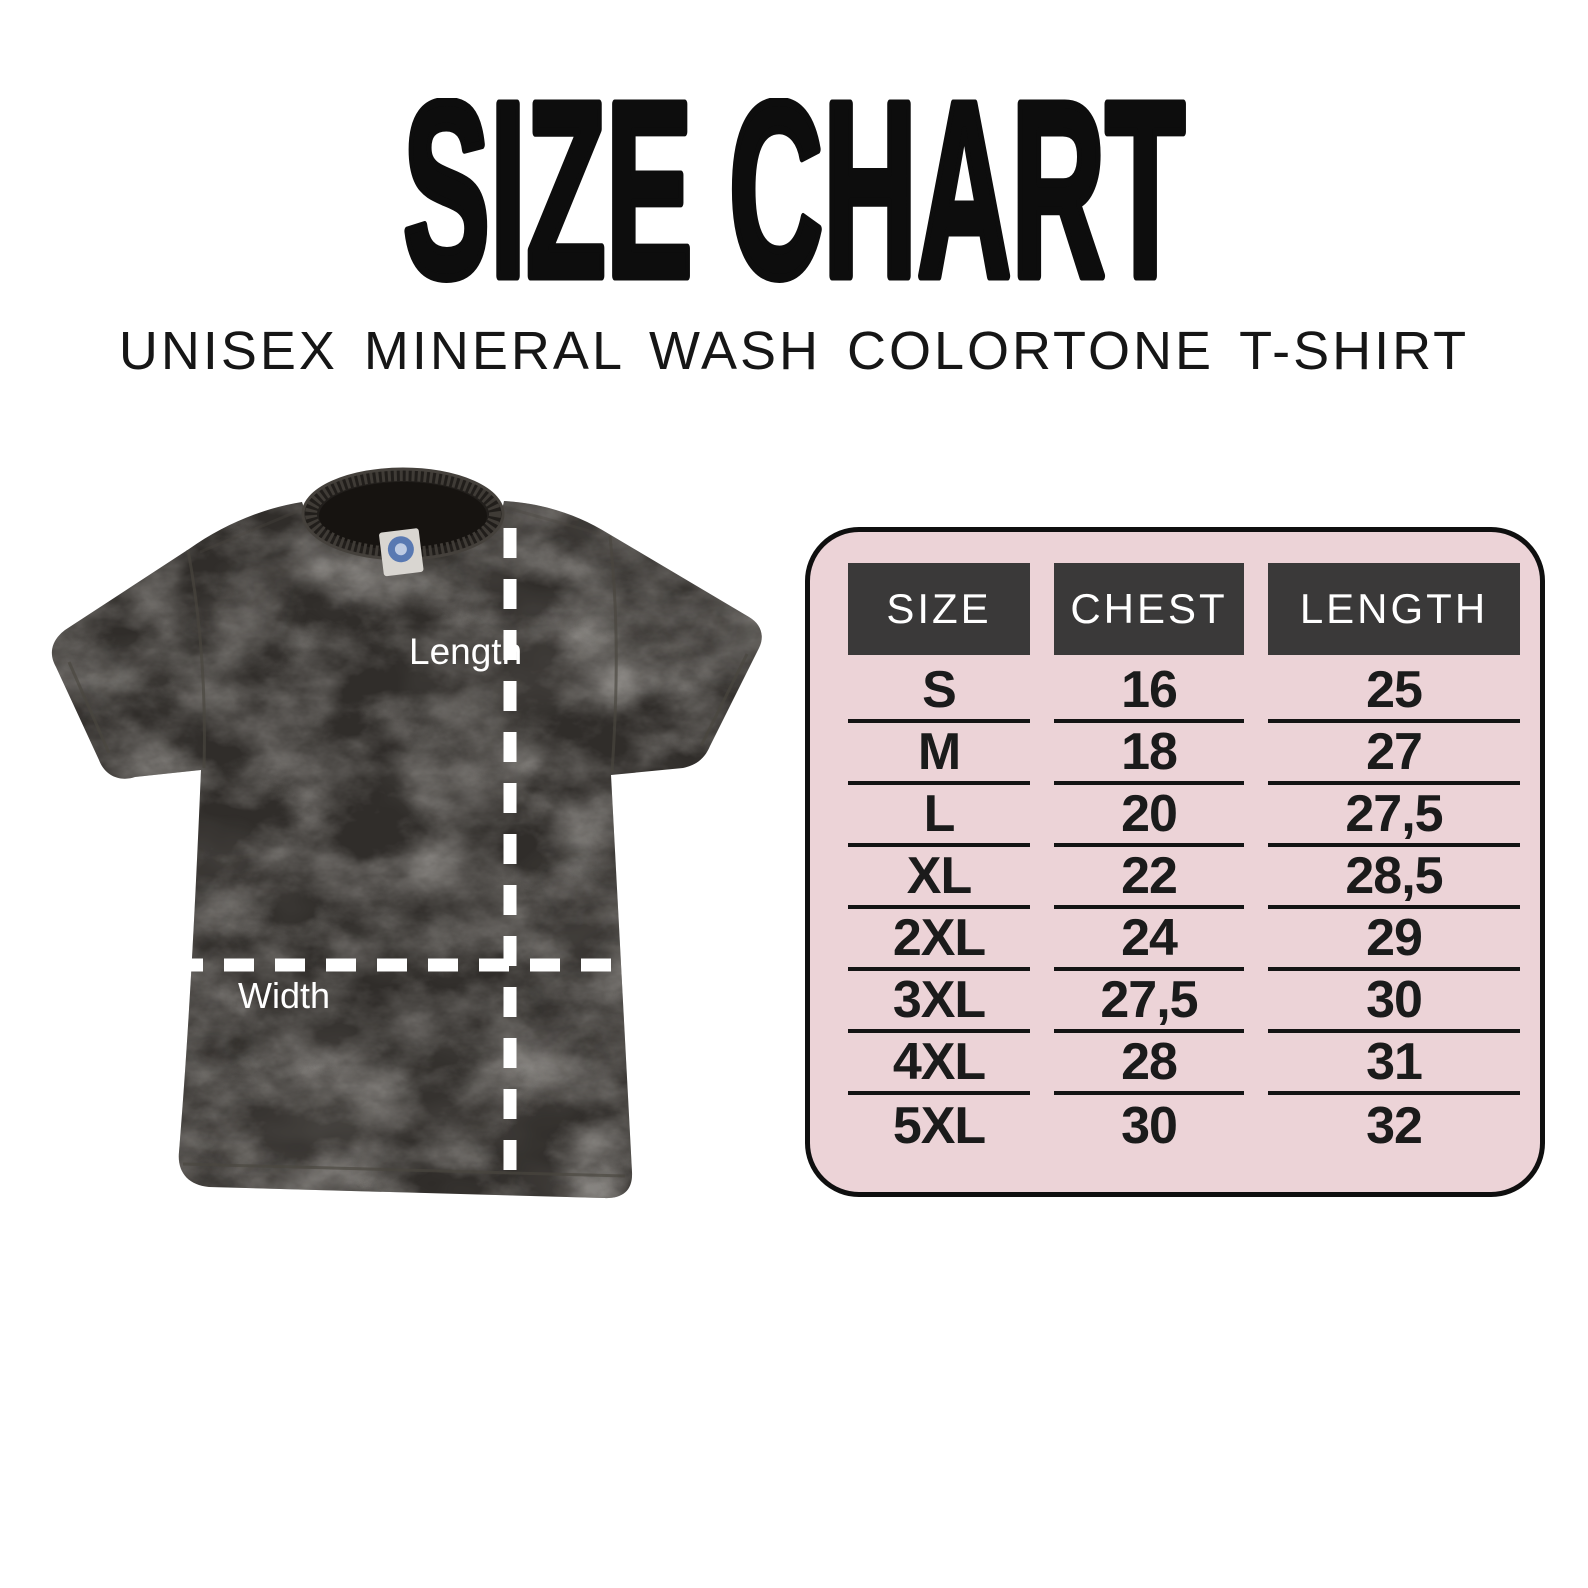 The height and width of the screenshot is (1588, 1588). I want to click on chest-cell: 28, so click(1149, 1064).